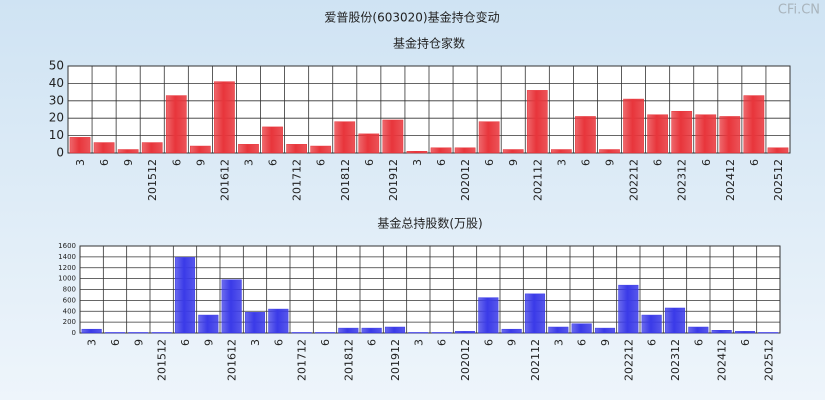 Image resolution: width=825 pixels, height=400 pixels. Describe the element at coordinates (395, 360) in the screenshot. I see `x-tick-label: 201912` at that location.